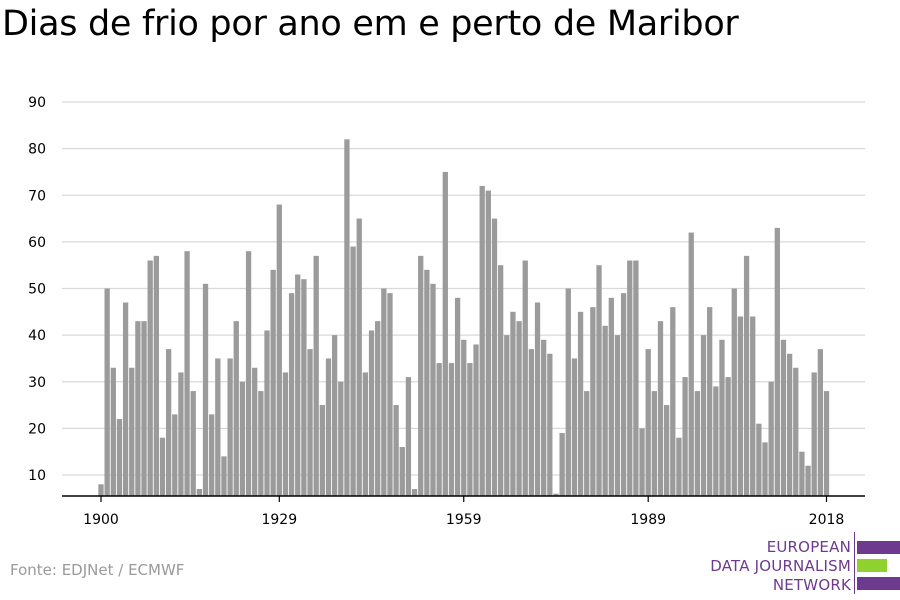  I want to click on bar-1979, so click(587, 443).